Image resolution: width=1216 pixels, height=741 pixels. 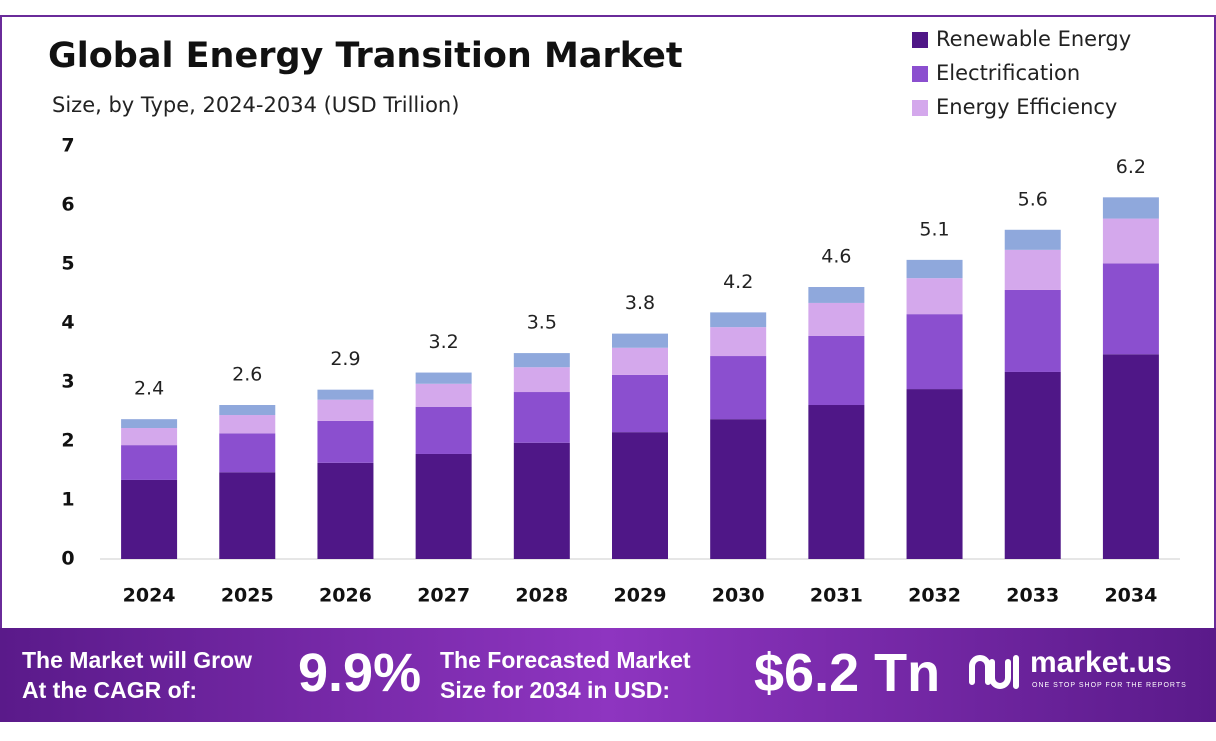 I want to click on y-tick-label: 2, so click(x=67, y=441).